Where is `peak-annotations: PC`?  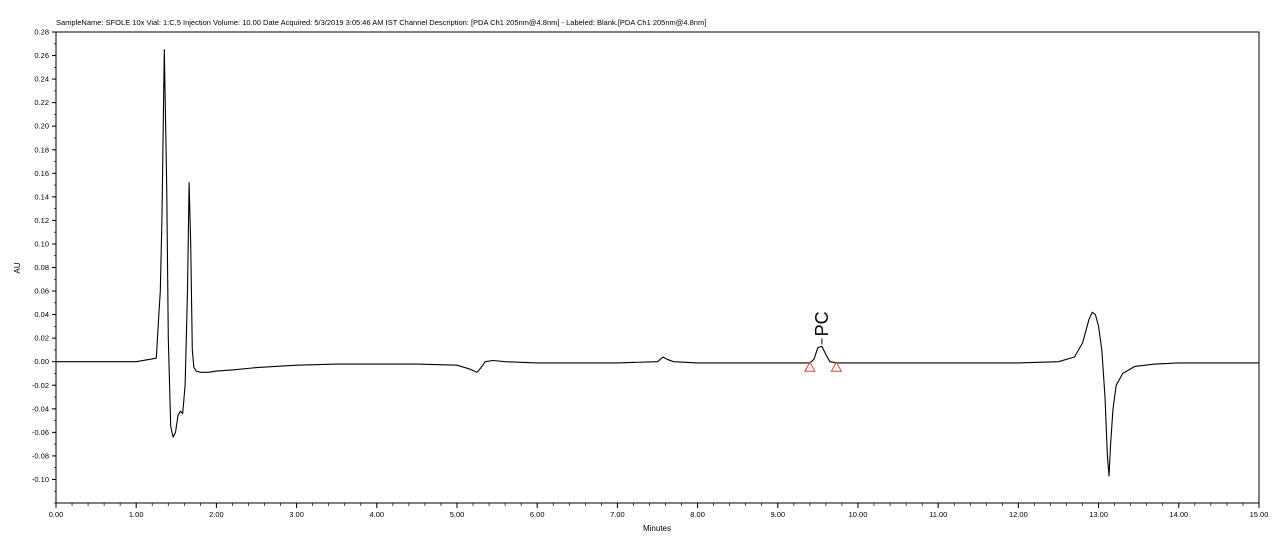 peak-annotations: PC is located at coordinates (822, 328).